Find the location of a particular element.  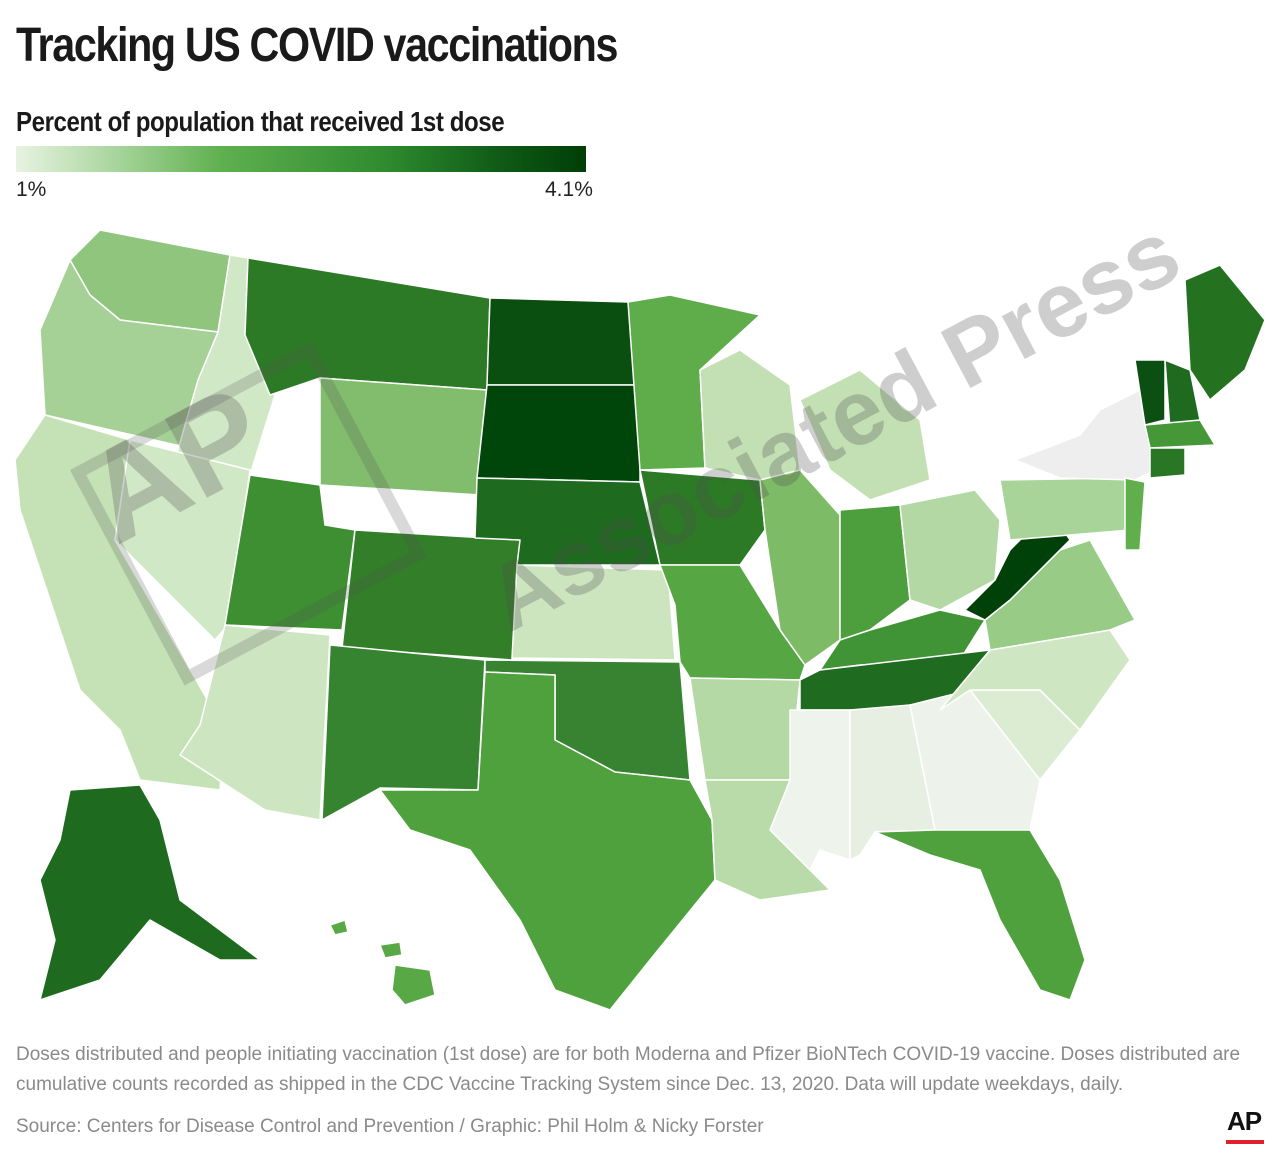

state-az is located at coordinates (255, 722).